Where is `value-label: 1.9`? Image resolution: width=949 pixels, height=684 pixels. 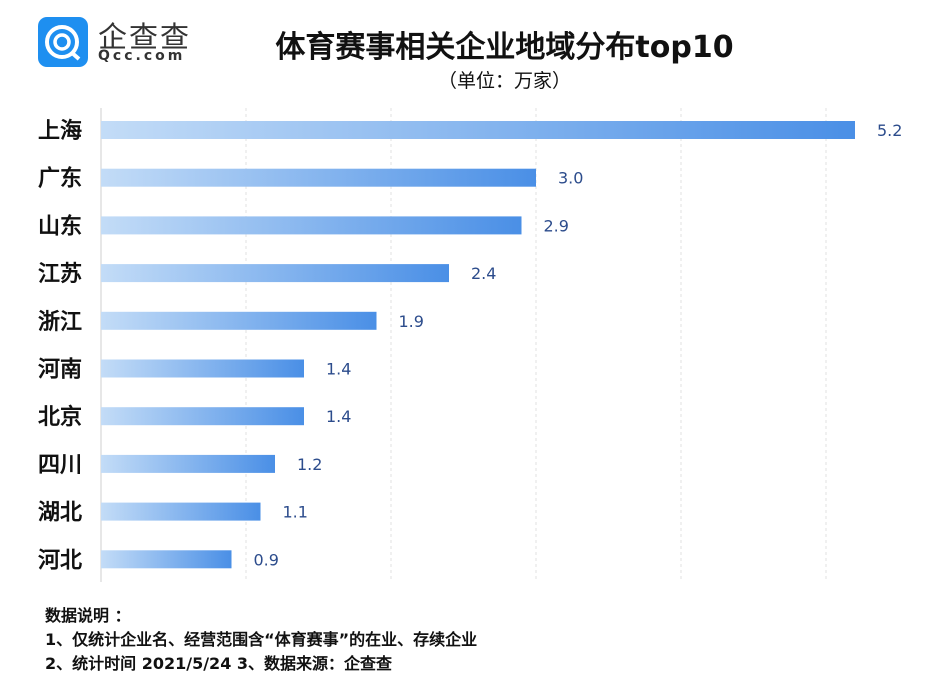
value-label: 1.9 is located at coordinates (411, 321).